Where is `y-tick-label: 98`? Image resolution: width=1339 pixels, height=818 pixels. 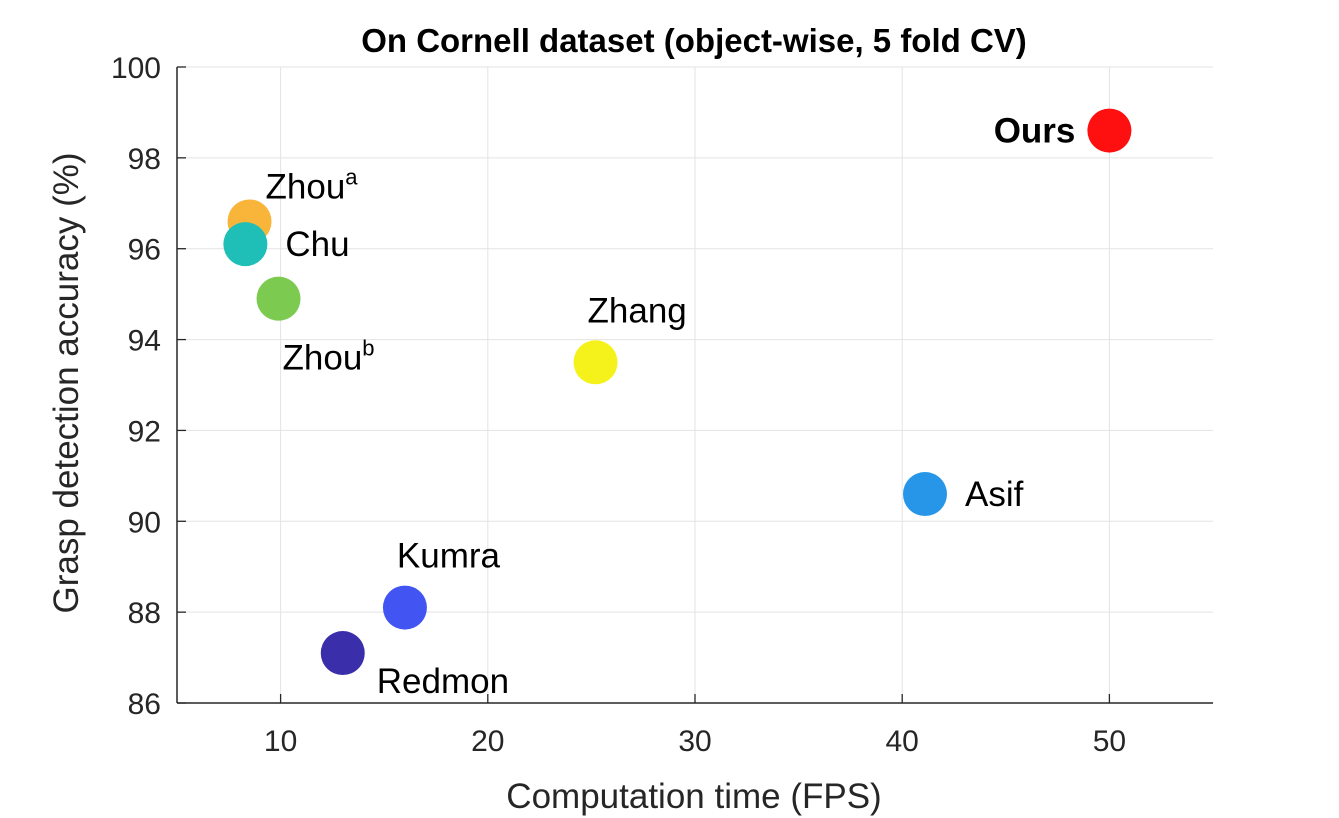 y-tick-label: 98 is located at coordinates (144, 159).